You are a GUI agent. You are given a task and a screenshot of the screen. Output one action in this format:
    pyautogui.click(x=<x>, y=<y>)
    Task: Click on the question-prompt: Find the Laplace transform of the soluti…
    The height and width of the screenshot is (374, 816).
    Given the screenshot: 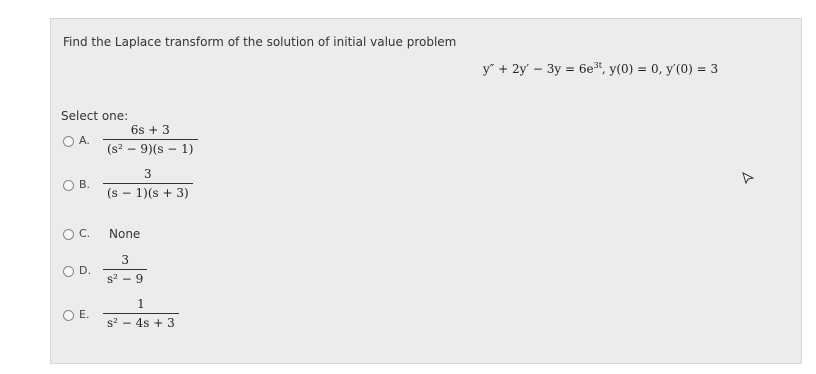 What is the action you would take?
    pyautogui.click(x=260, y=42)
    